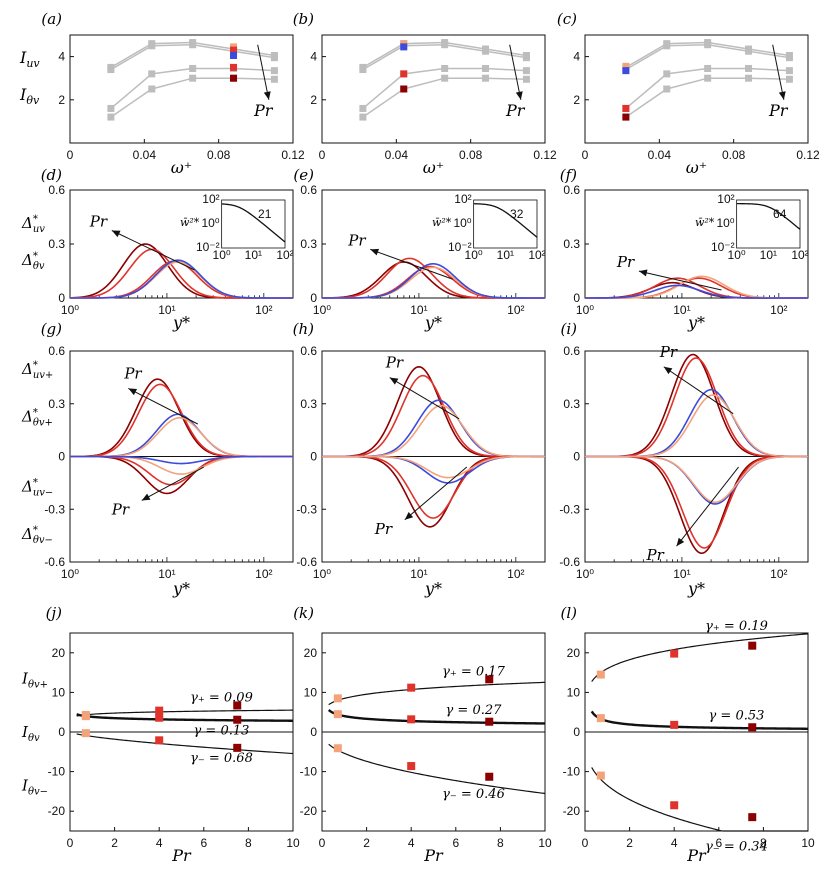 The width and height of the screenshot is (830, 878). What do you see at coordinates (132, 373) in the screenshot?
I see `pr-annotation-top: Pr` at bounding box center [132, 373].